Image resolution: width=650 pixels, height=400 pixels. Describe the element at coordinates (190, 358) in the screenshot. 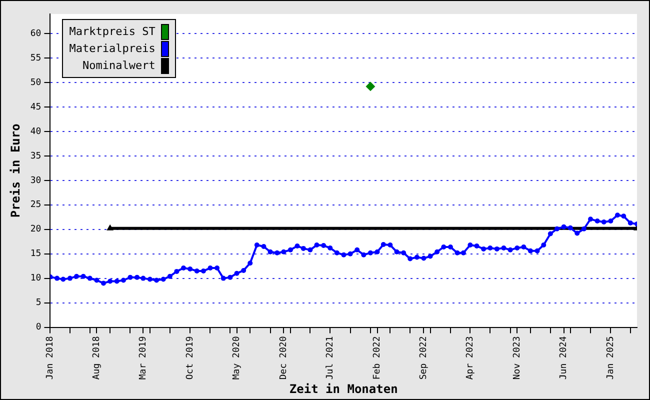

I see `x-tick-label: Oct 2019` at that location.